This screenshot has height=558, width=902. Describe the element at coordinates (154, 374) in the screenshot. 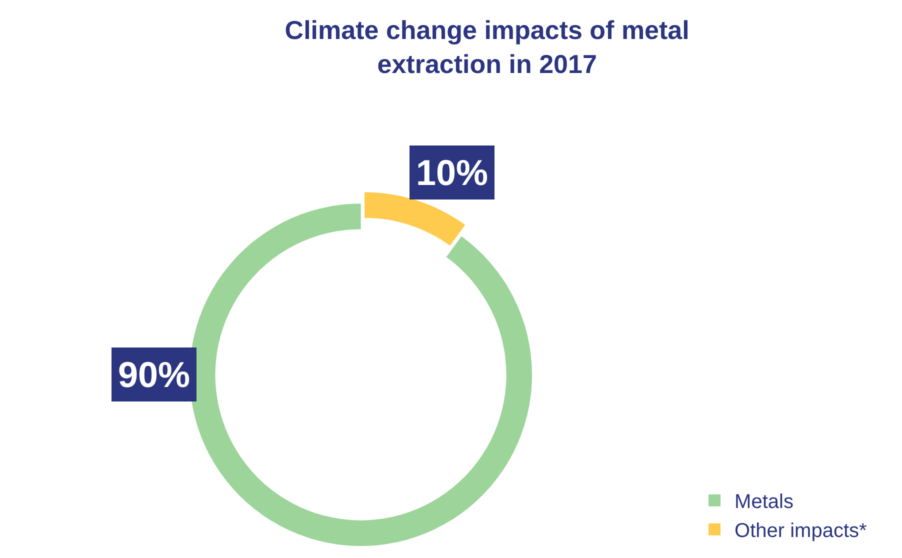

I see `data-label: 90%` at that location.